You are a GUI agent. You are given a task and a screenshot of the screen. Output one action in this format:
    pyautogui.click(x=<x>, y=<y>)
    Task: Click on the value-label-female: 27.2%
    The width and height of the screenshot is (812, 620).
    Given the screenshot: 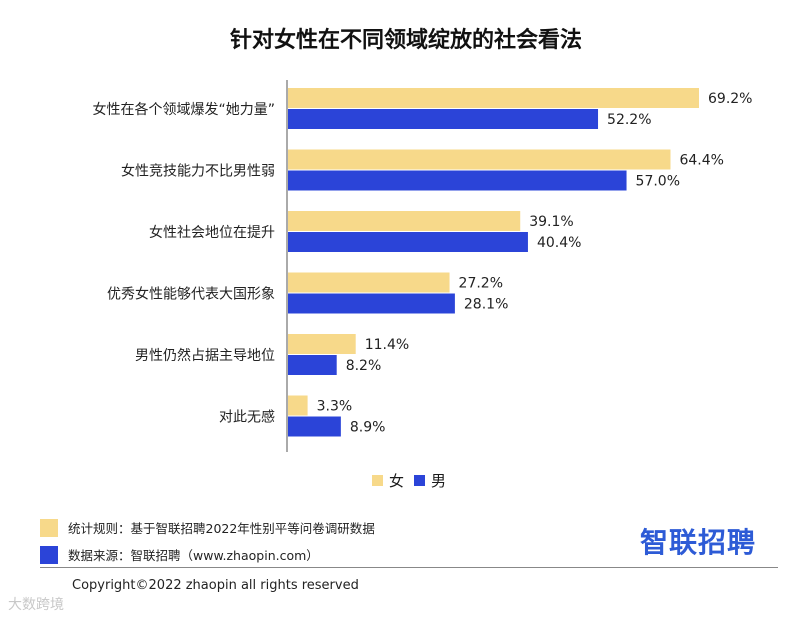 What is the action you would take?
    pyautogui.click(x=481, y=284)
    